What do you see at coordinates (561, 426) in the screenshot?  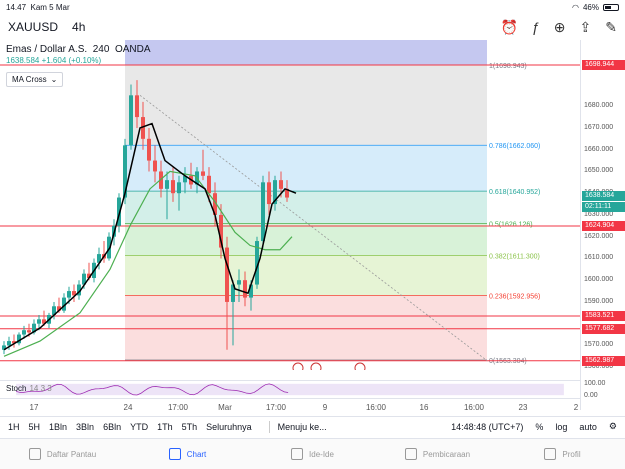 I see `log-toggle: log` at bounding box center [561, 426].